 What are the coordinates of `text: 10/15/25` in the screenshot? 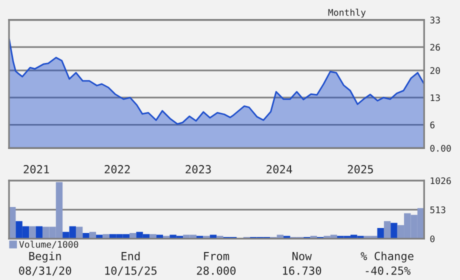 It's located at (131, 271).